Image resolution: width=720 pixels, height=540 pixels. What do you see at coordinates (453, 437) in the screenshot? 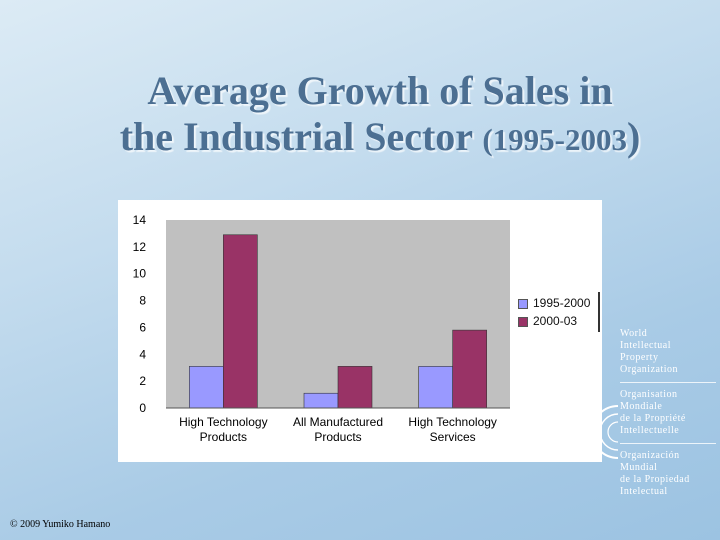
I see `x-tick-label-3-line-2: Services` at bounding box center [453, 437].